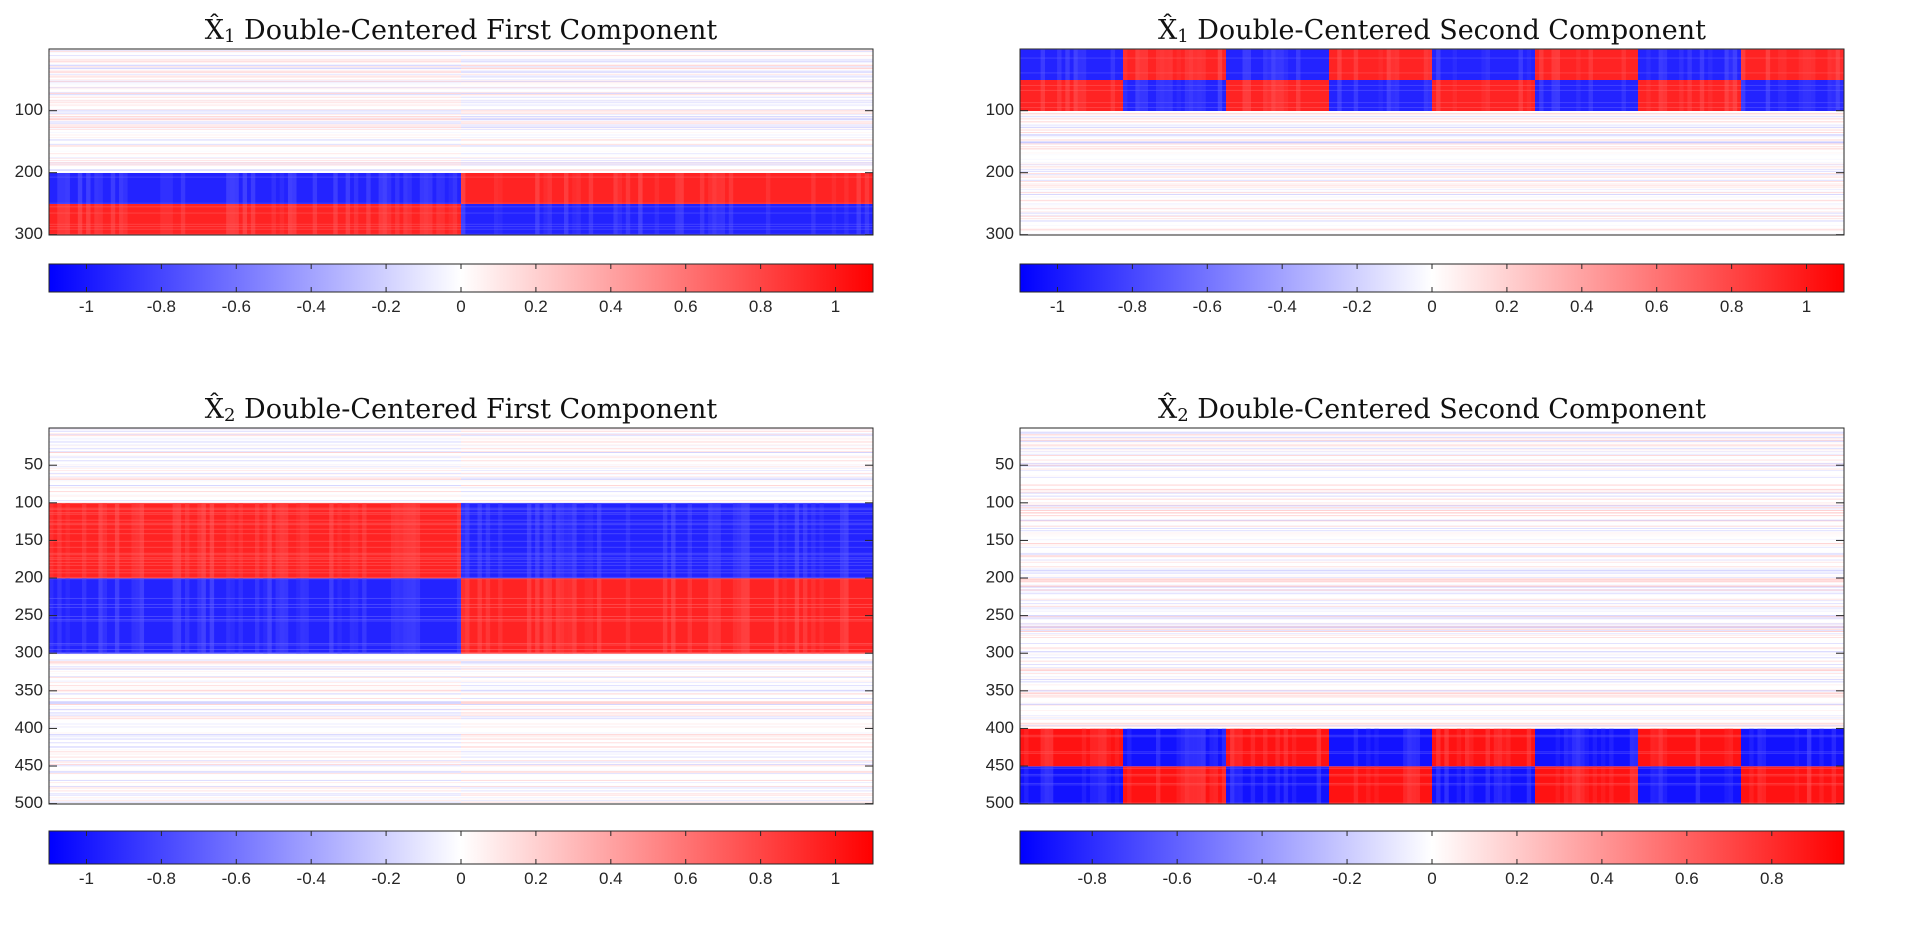  What do you see at coordinates (86, 878) in the screenshot?
I see `colorbar-tick-label: -1` at bounding box center [86, 878].